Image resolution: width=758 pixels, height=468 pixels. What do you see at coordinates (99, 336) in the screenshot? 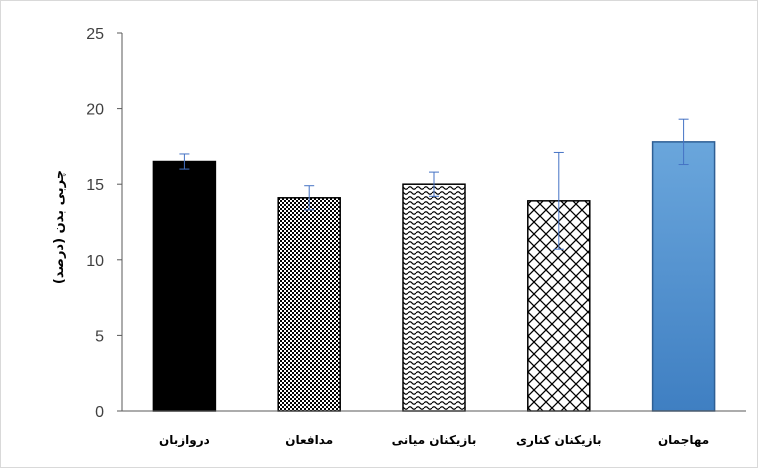
I see `y-tick-label: 5` at bounding box center [99, 336].